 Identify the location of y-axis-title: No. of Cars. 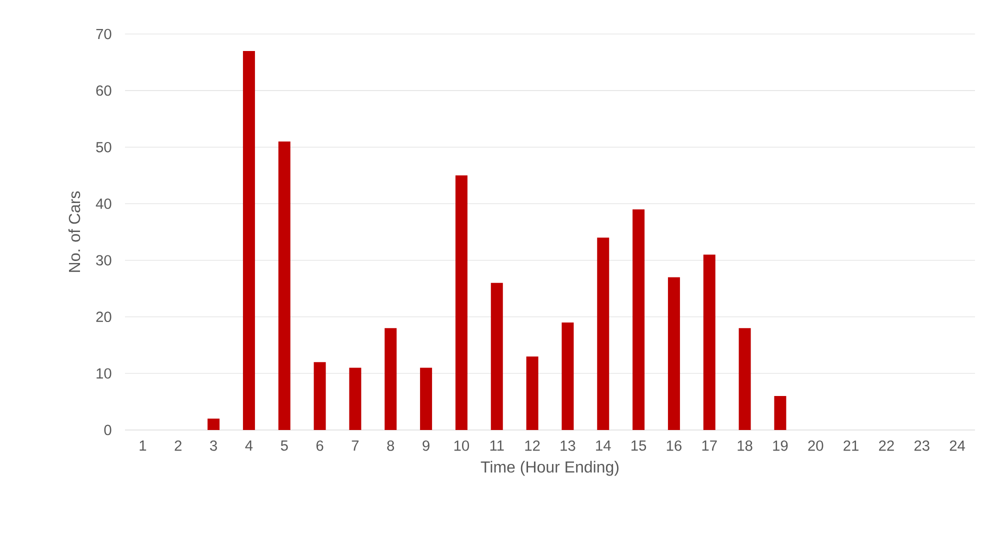
(74, 231).